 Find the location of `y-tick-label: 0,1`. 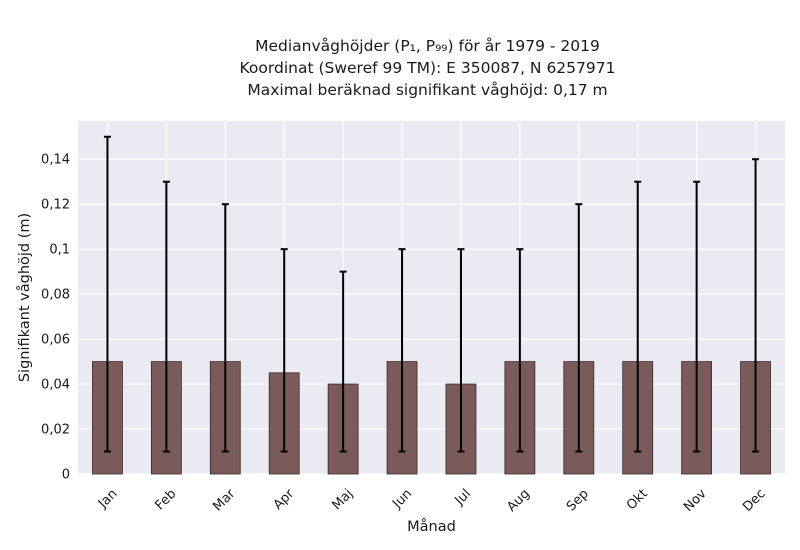

y-tick-label: 0,1 is located at coordinates (59, 250).